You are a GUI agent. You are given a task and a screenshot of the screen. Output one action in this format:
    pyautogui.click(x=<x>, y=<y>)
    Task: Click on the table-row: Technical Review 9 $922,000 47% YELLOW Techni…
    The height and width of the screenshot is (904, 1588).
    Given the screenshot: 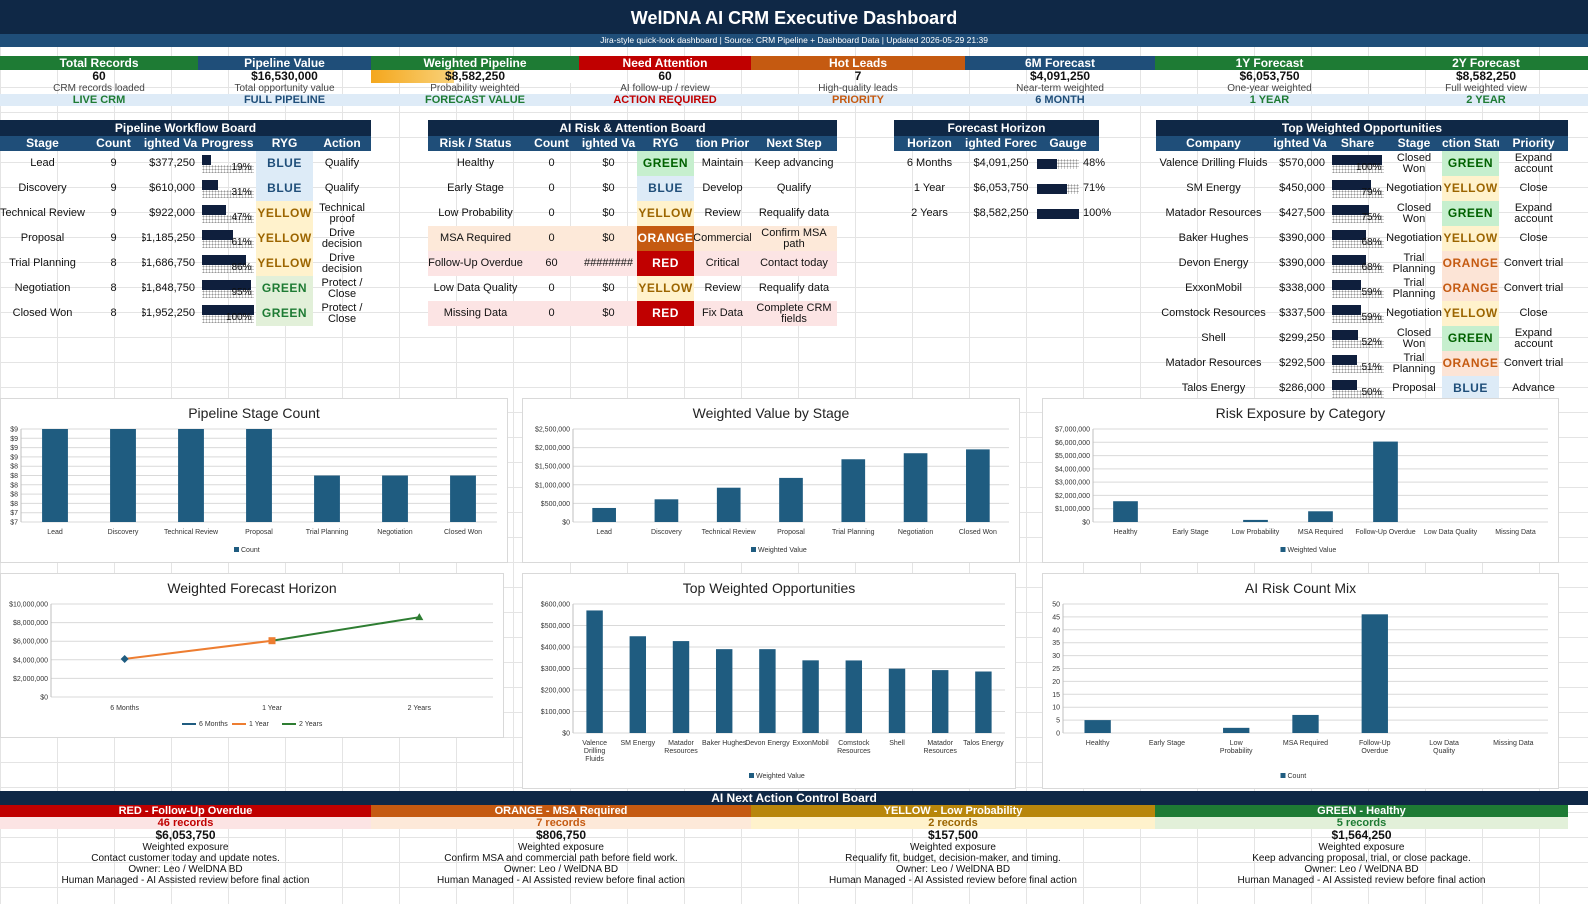 What is the action you would take?
    pyautogui.click(x=185, y=213)
    